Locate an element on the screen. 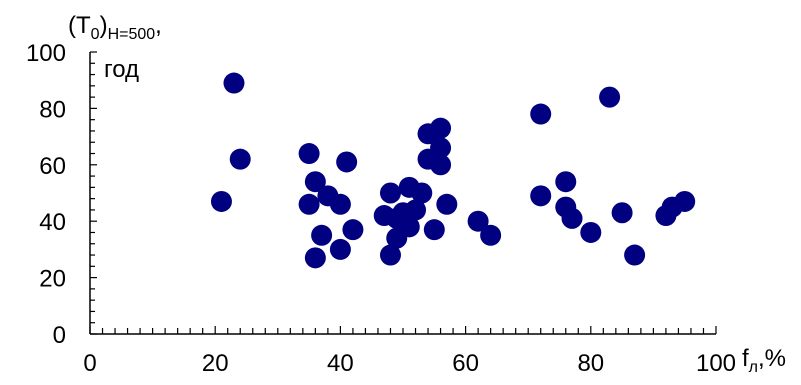 The height and width of the screenshot is (385, 801). y-axis-title-main: (T is located at coordinates (79, 25).